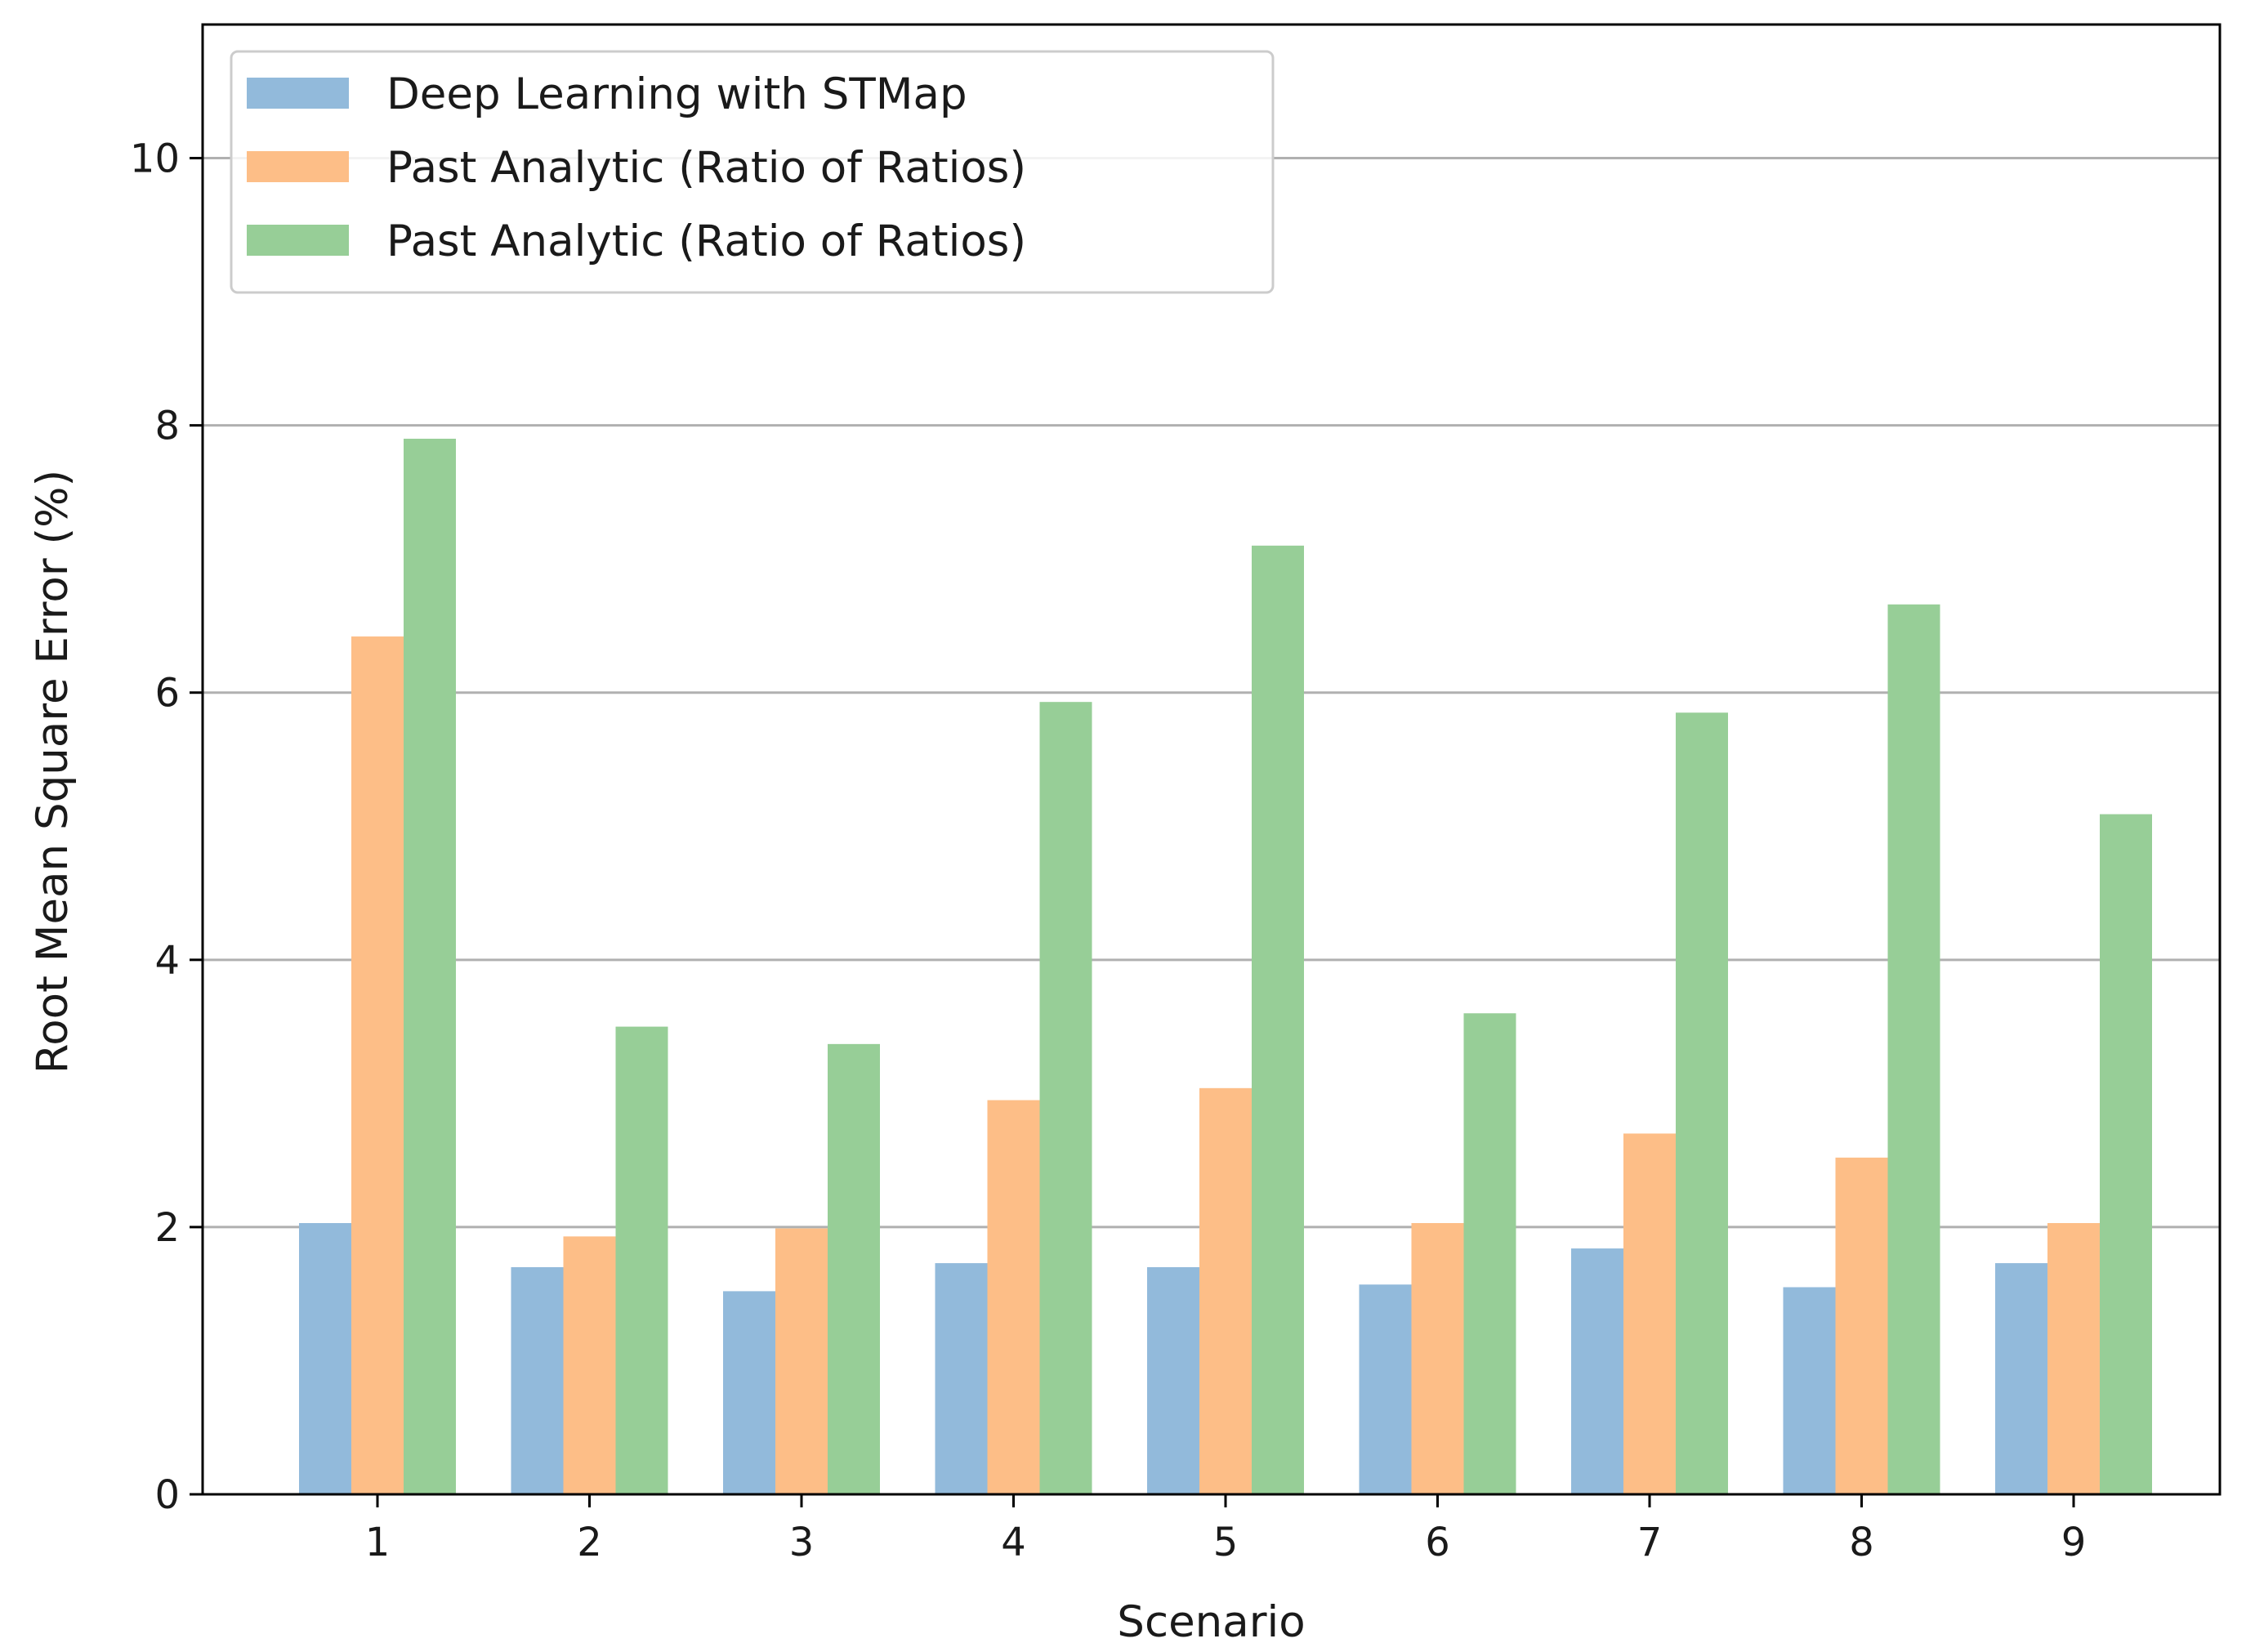 This screenshot has height=1652, width=2255. I want to click on x-axis-ticks: 1 2 3 4 5 6 7 8 9, so click(1226, 1529).